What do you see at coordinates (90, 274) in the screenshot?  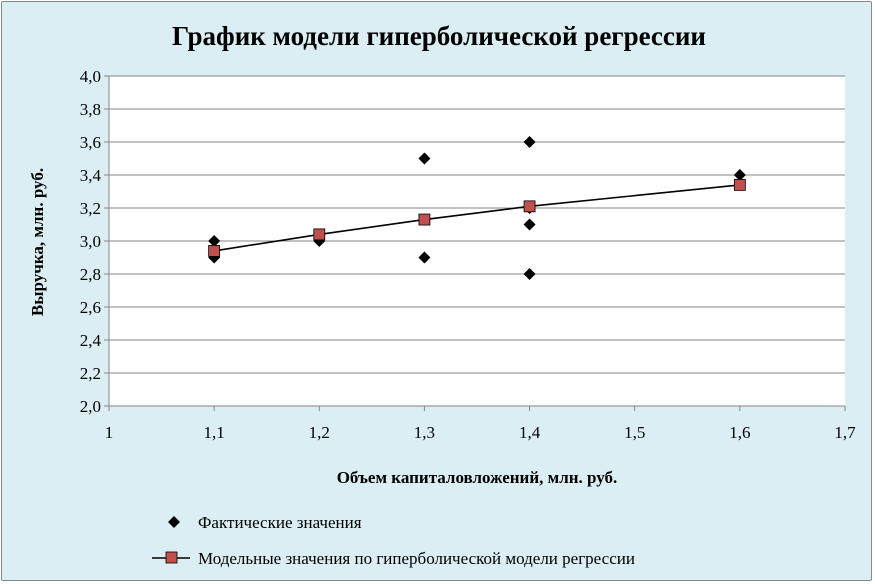 I see `y-tick-label: 2,8` at bounding box center [90, 274].